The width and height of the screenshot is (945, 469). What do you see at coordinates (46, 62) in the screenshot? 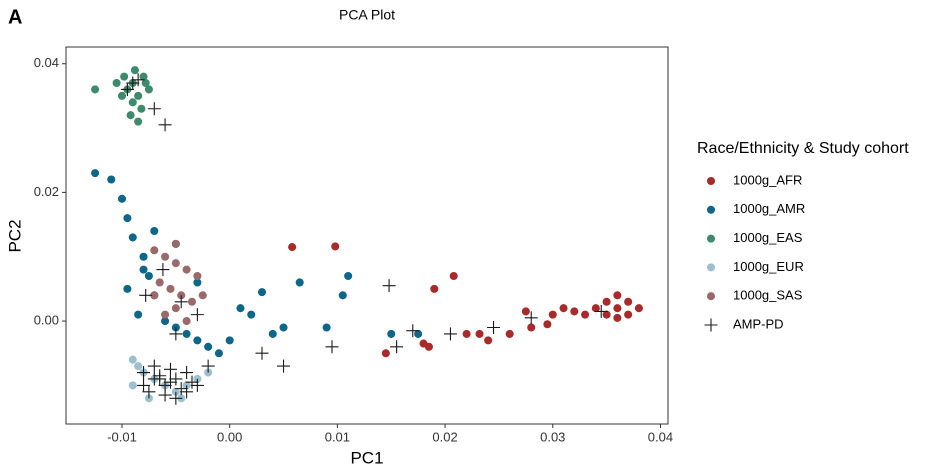
I see `y-tick-label: 0.04` at bounding box center [46, 62].